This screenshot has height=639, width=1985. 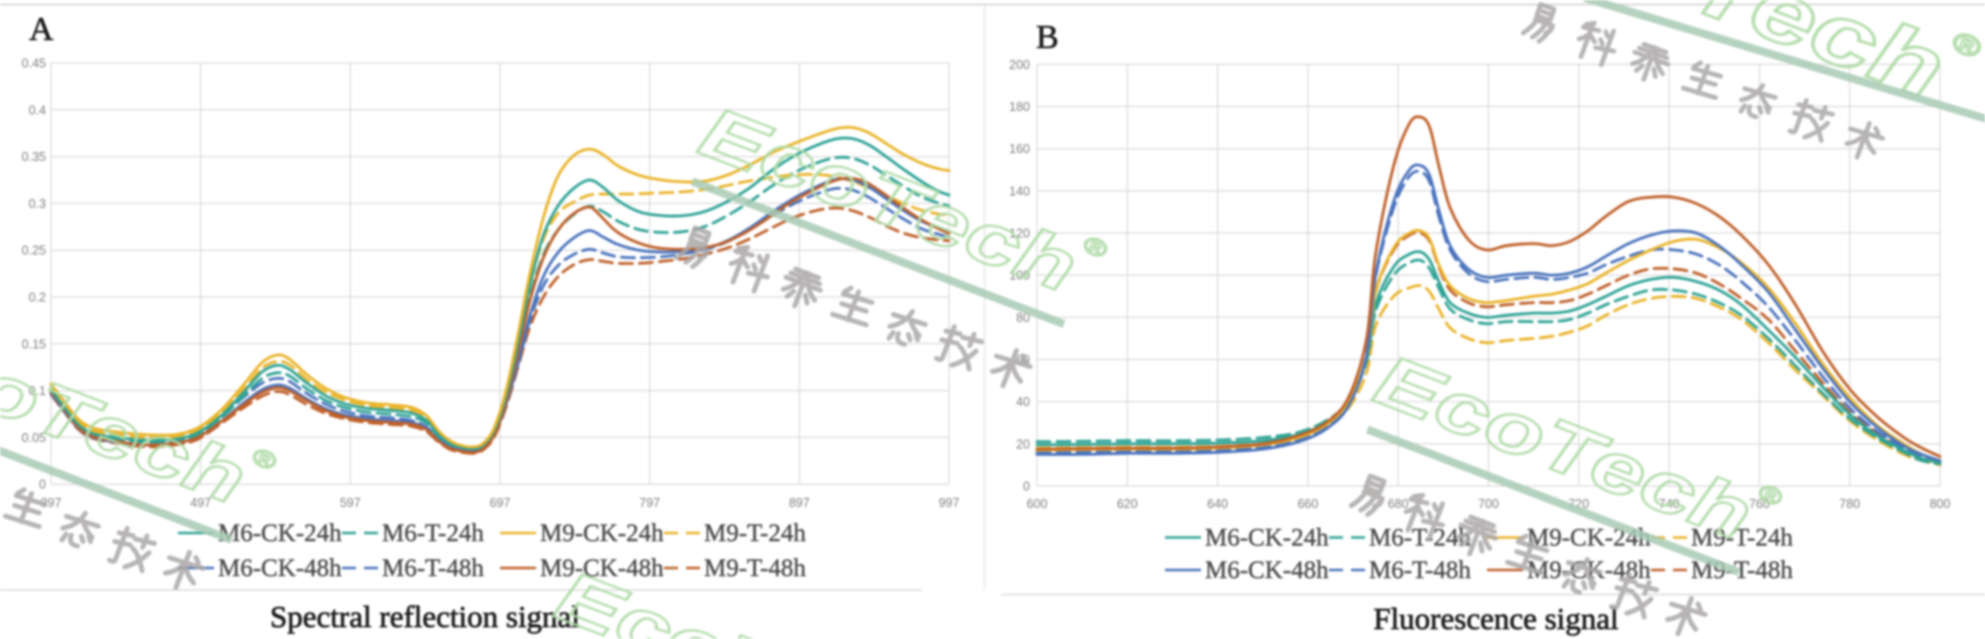 I want to click on svg-text: 120, so click(x=1019, y=234).